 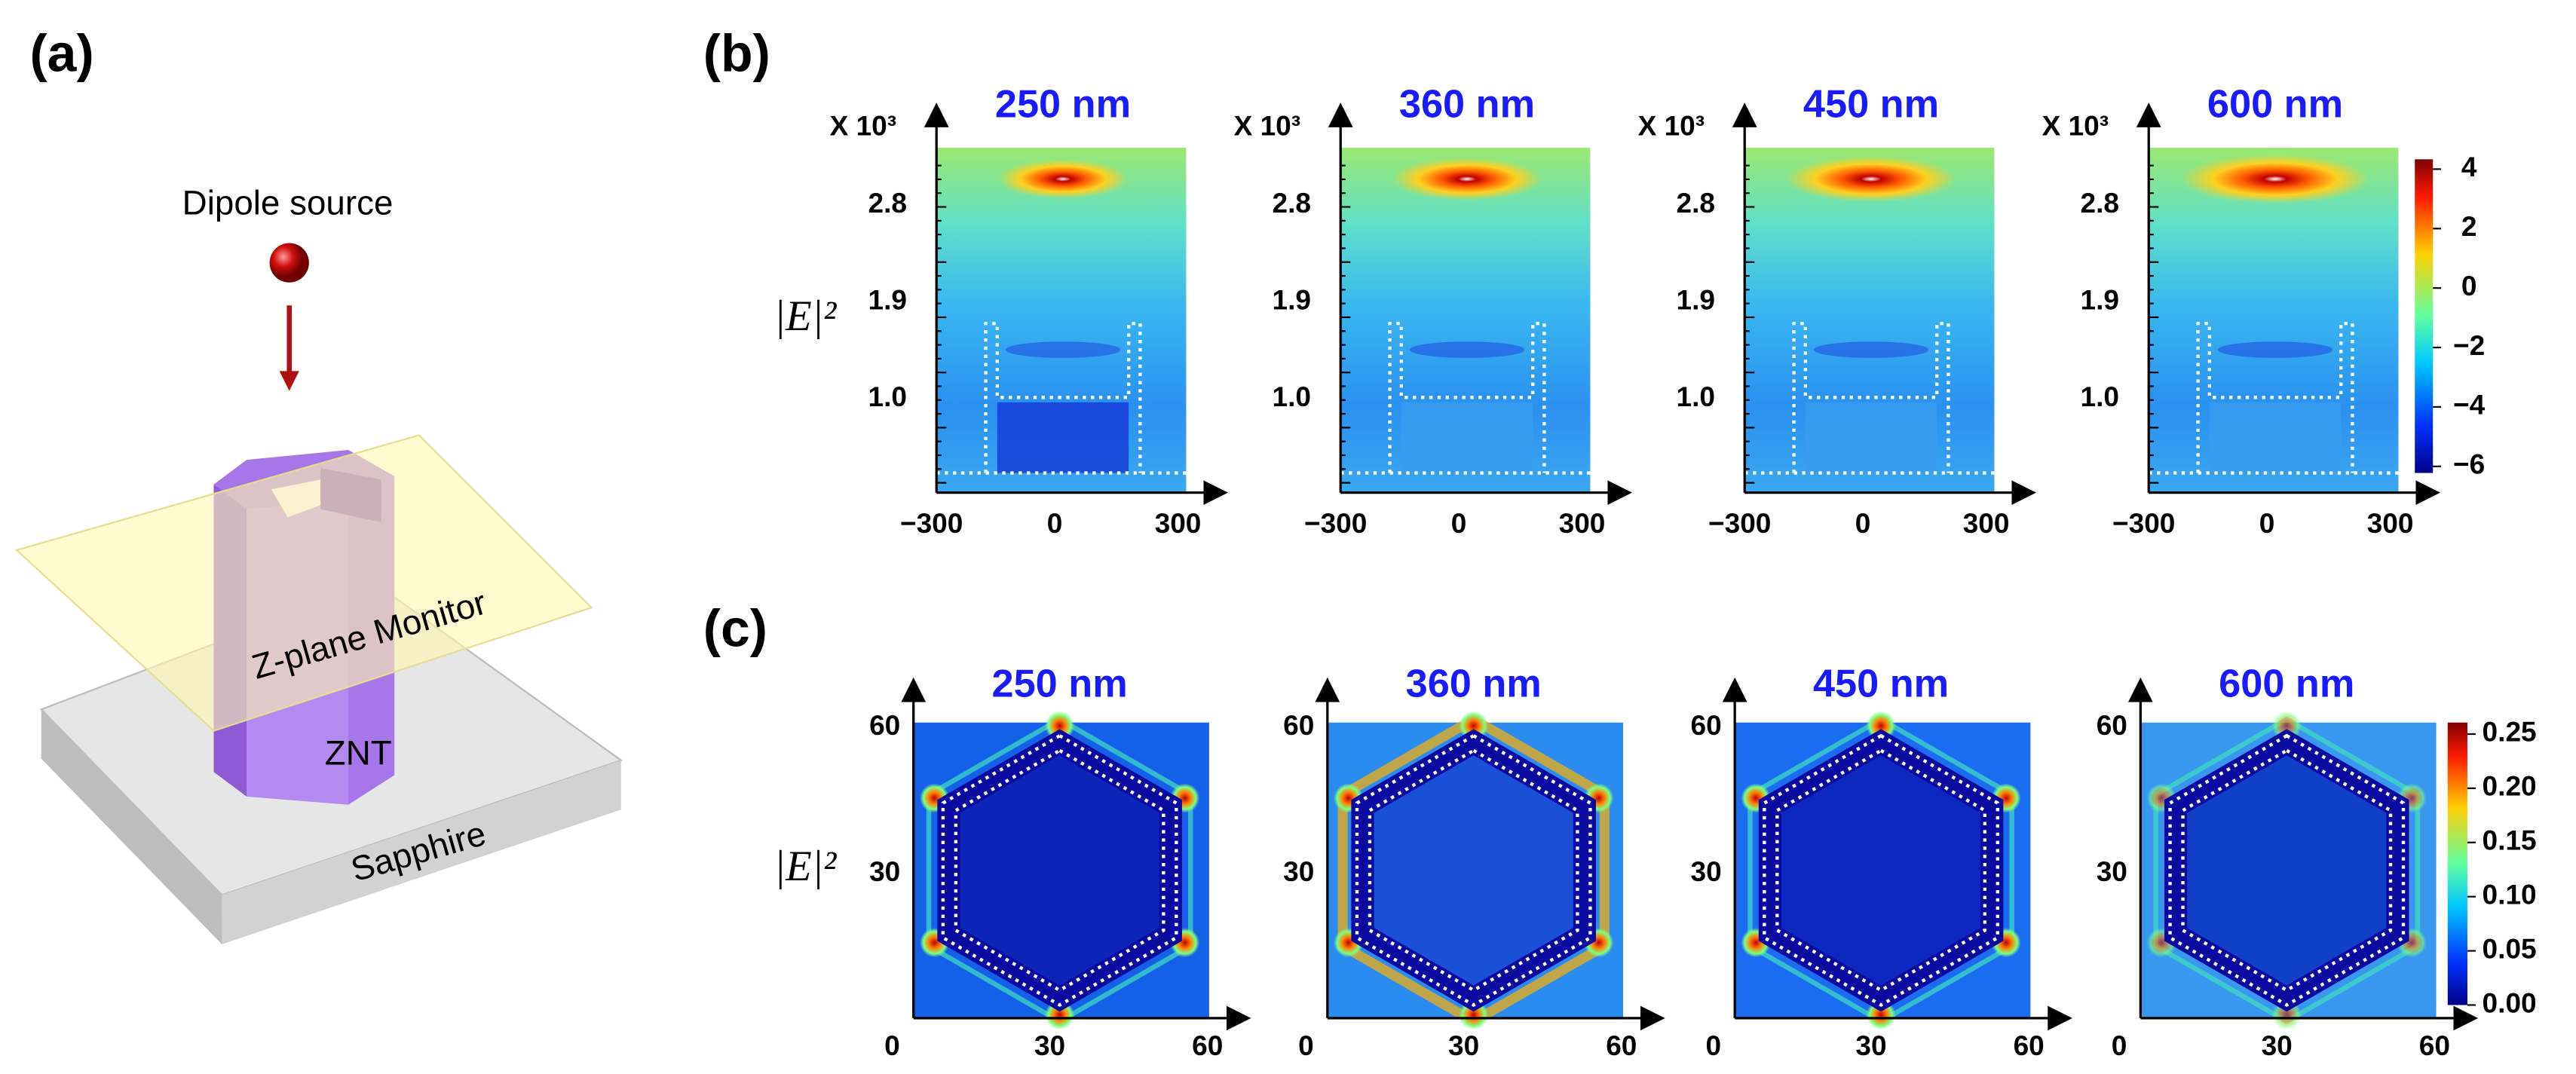 What do you see at coordinates (2469, 285) in the screenshot?
I see `colorbar-label: 0` at bounding box center [2469, 285].